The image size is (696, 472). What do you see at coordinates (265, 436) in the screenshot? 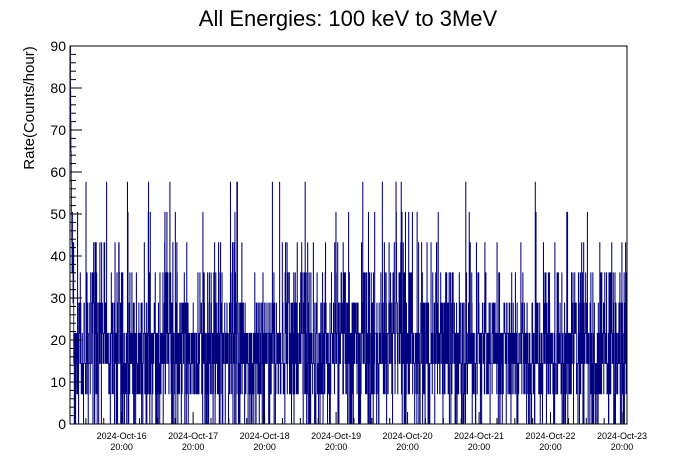
I see `x-tick-label-date: 2024-Oct-18` at bounding box center [265, 436].